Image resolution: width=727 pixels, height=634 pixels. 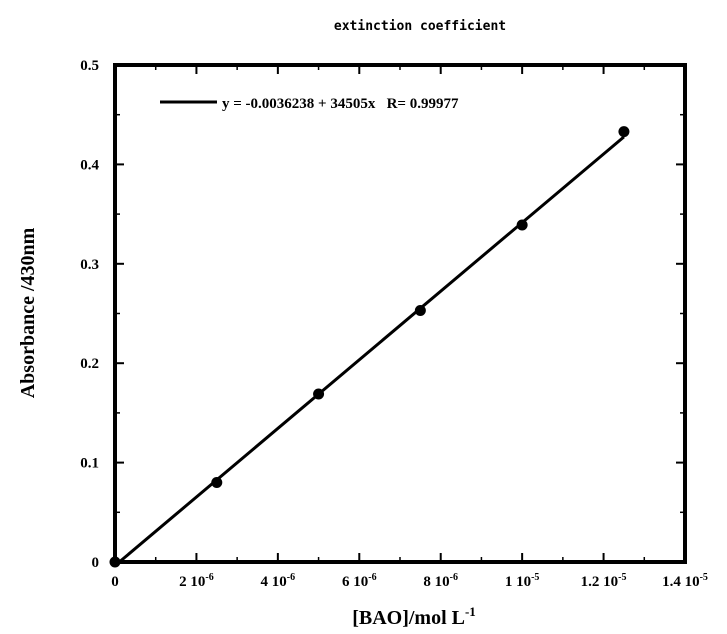 I want to click on x-tick-label-base: 1 10, so click(x=518, y=582).